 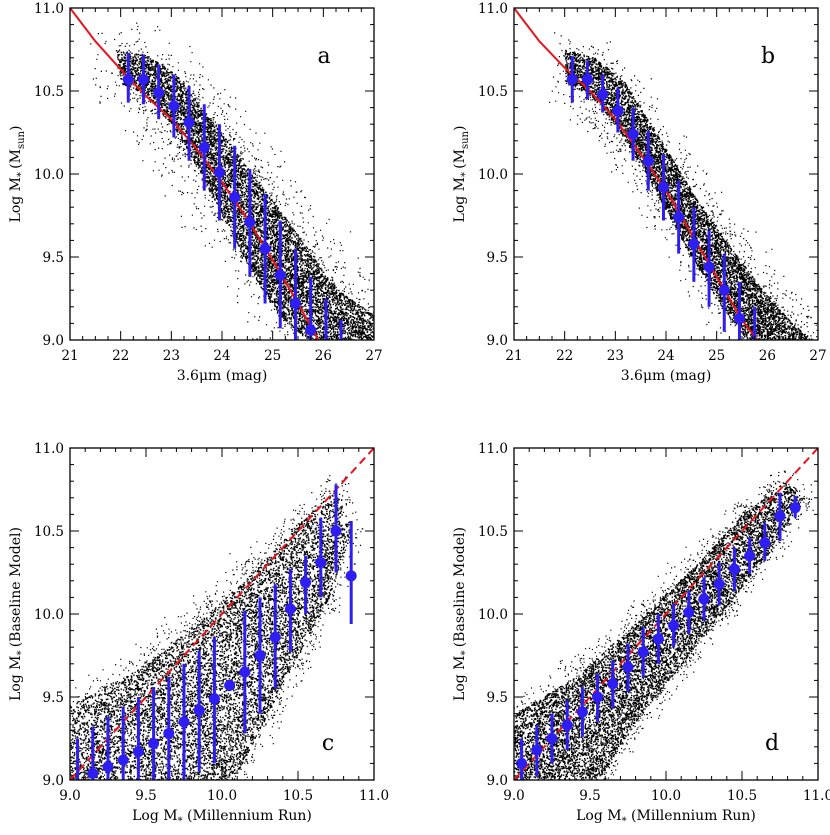 What do you see at coordinates (691, 816) in the screenshot?
I see `x-axis-title-rest: (Millennium Run)` at bounding box center [691, 816].